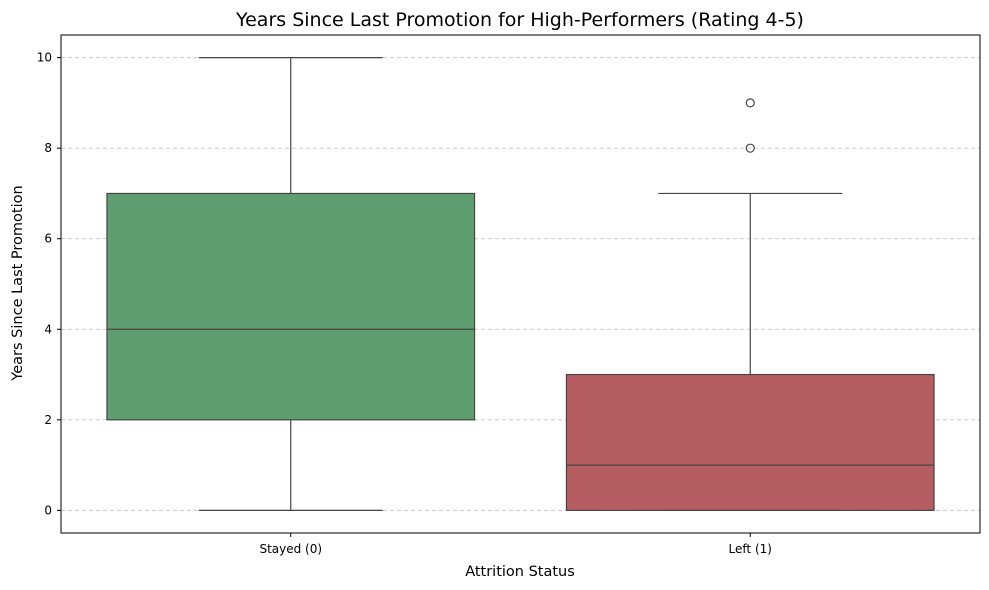 The width and height of the screenshot is (989, 590). Describe the element at coordinates (48, 148) in the screenshot. I see `y-tick-label: 8` at that location.